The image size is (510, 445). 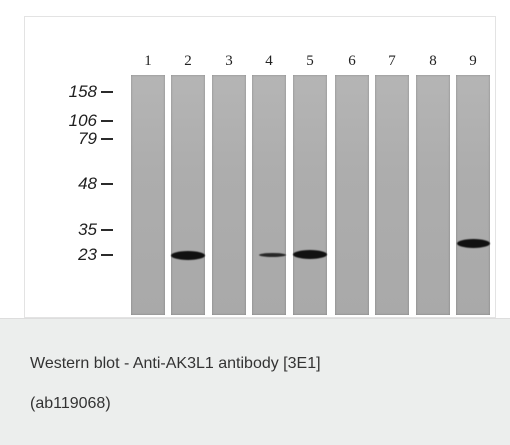 What do you see at coordinates (433, 61) in the screenshot?
I see `lane-label-8: 8` at bounding box center [433, 61].